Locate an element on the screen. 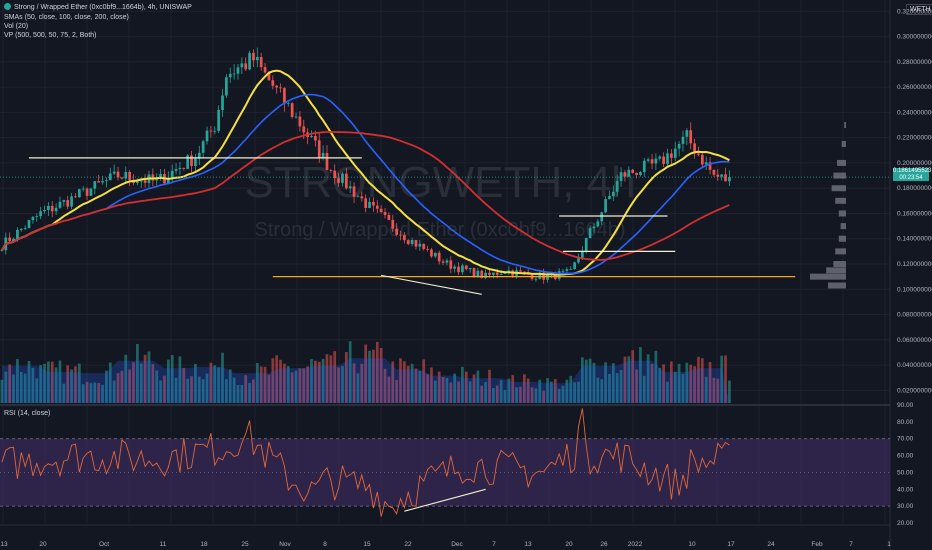  rsi-legend: RSI (14, close) is located at coordinates (27, 413).